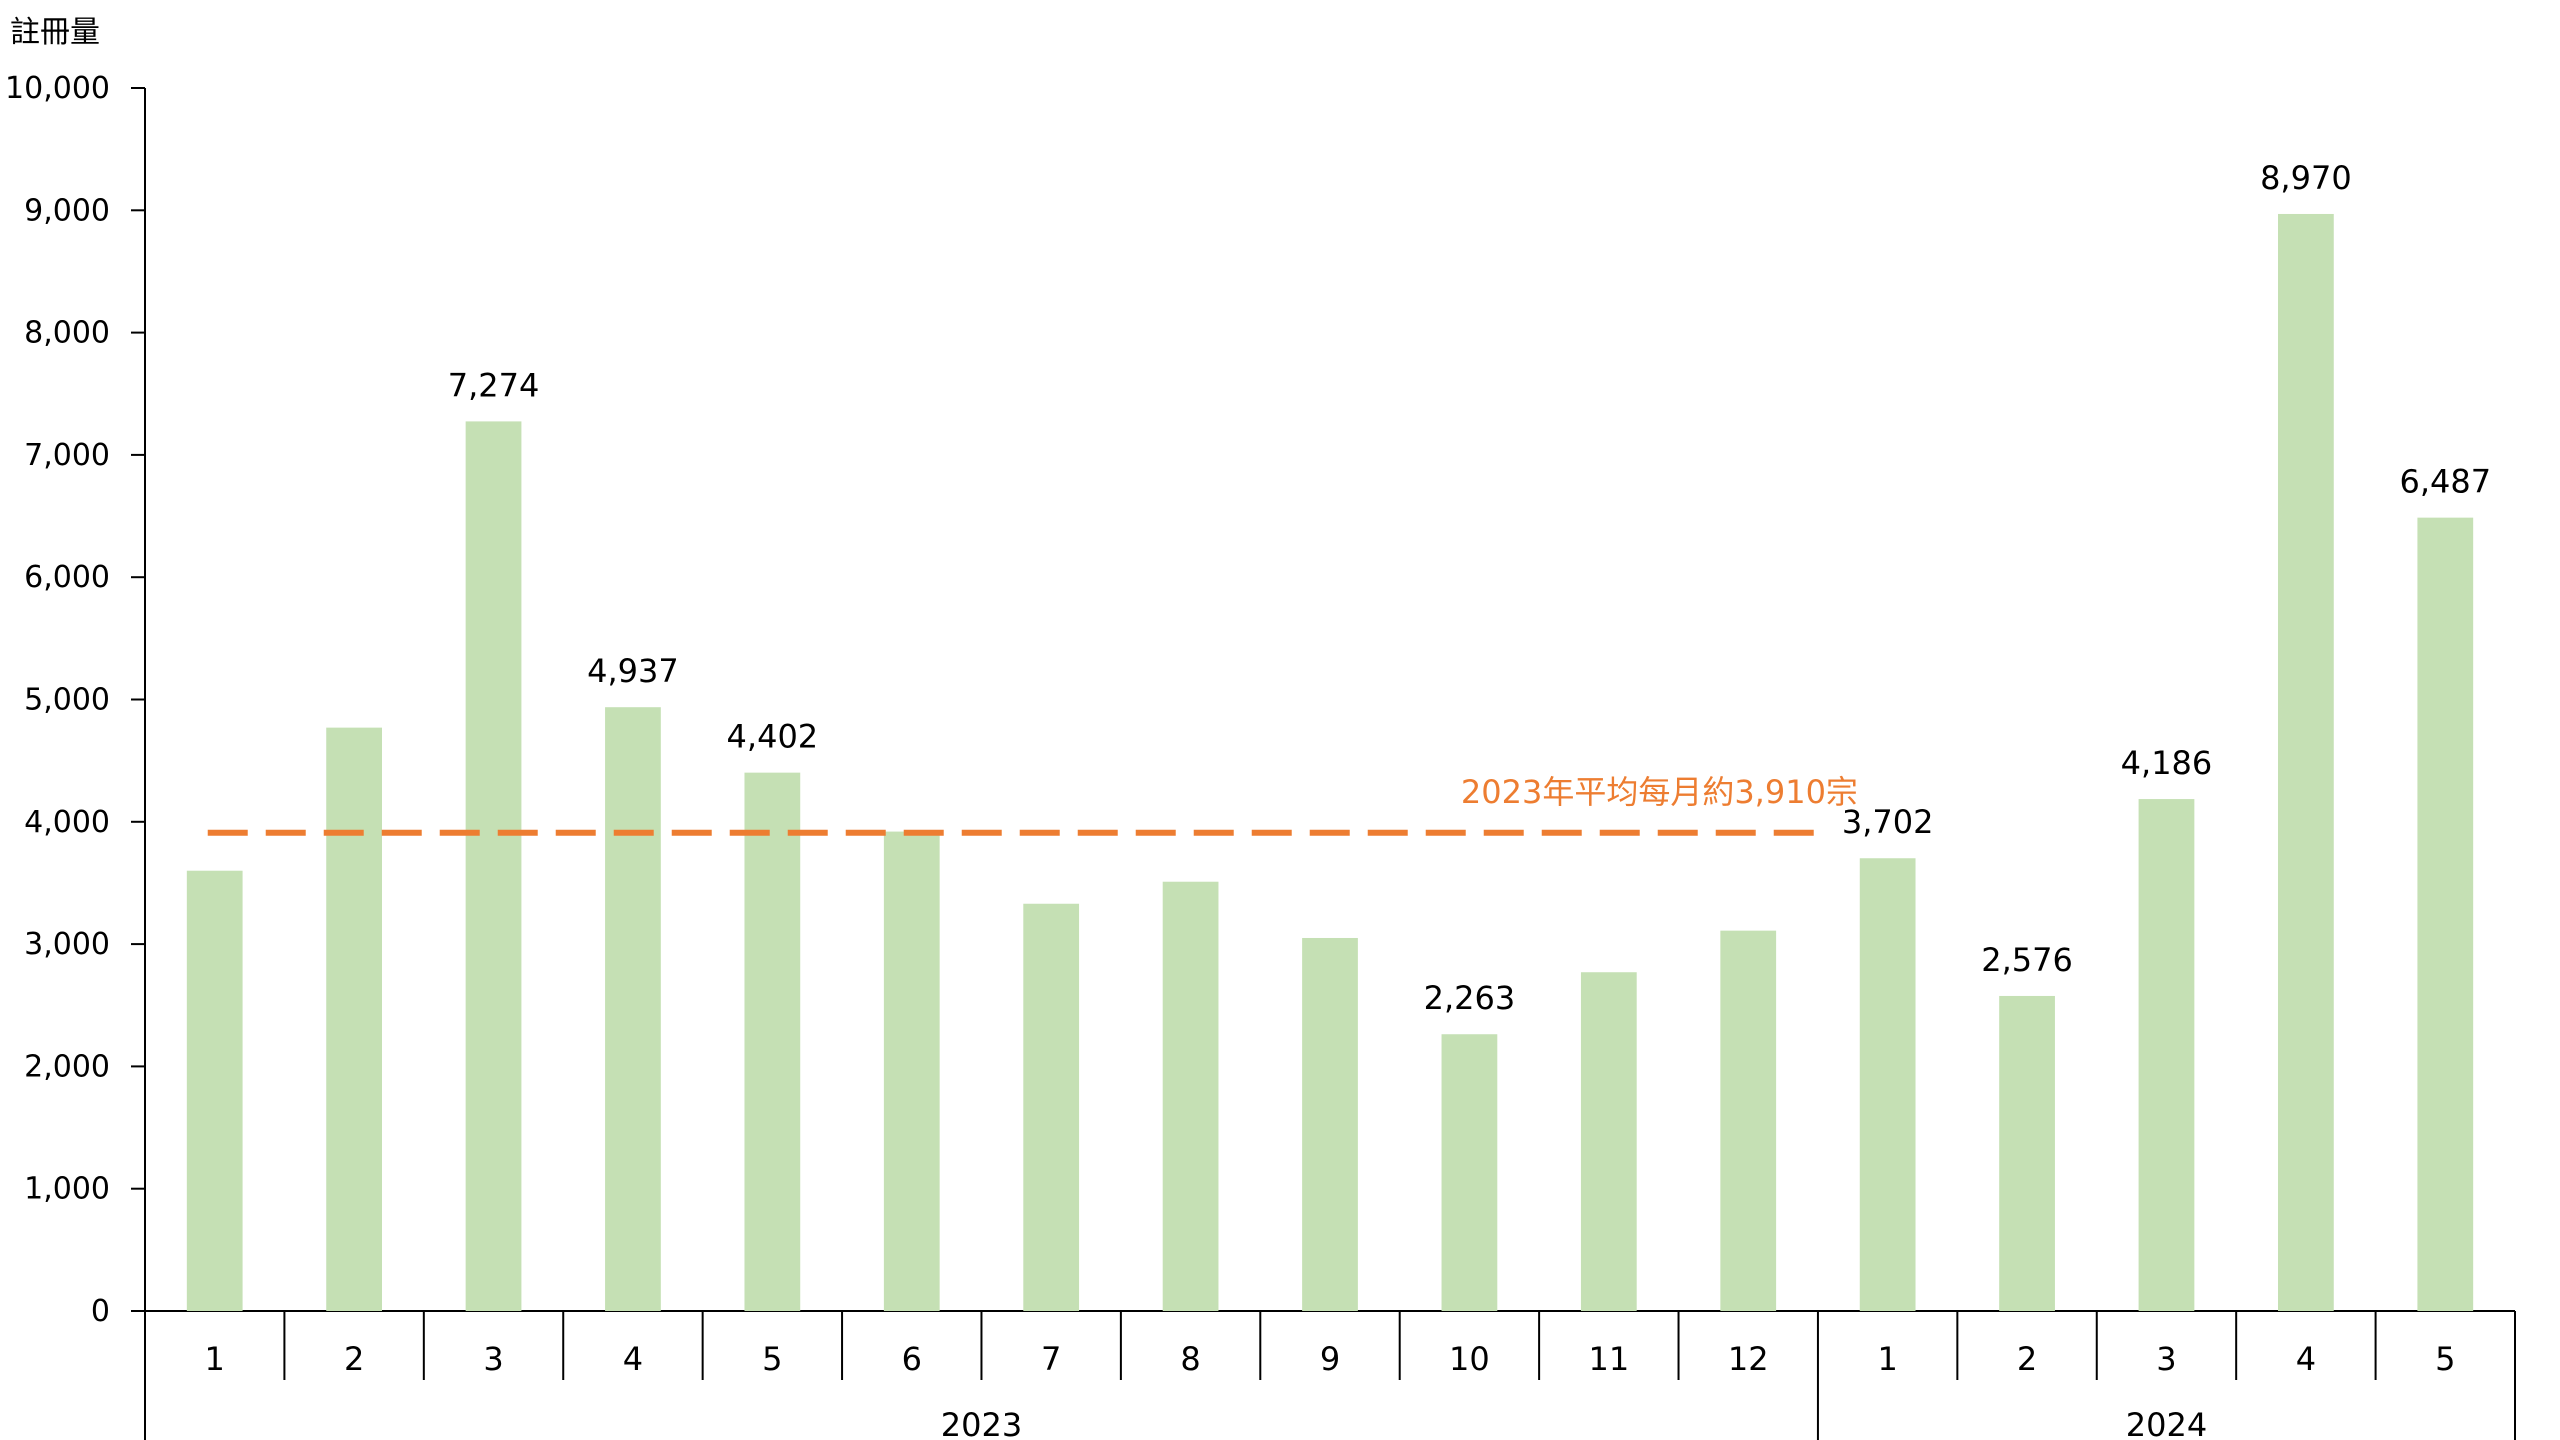 Image resolution: width=2560 pixels, height=1440 pixels. I want to click on y-tick-label: 7,000, so click(67, 455).